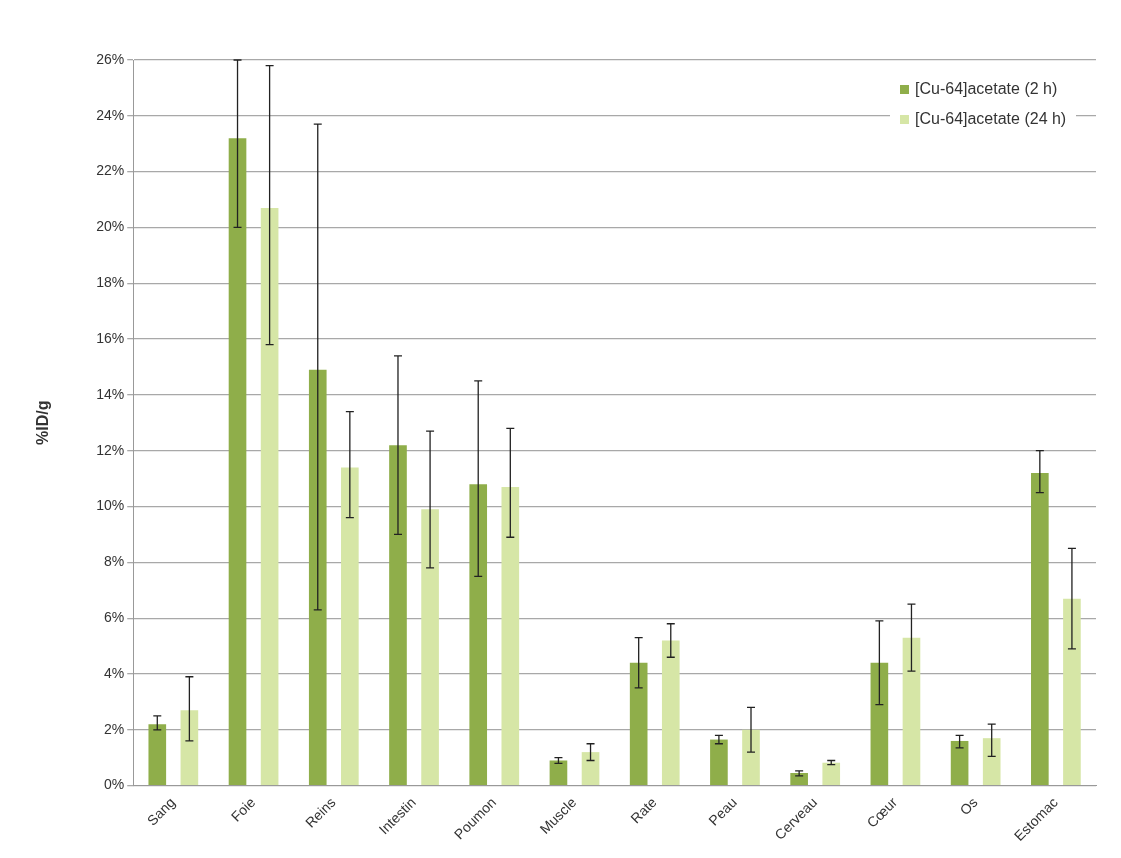 The image size is (1121, 858). Describe the element at coordinates (114, 784) in the screenshot. I see `y-tick-label: 0%` at that location.